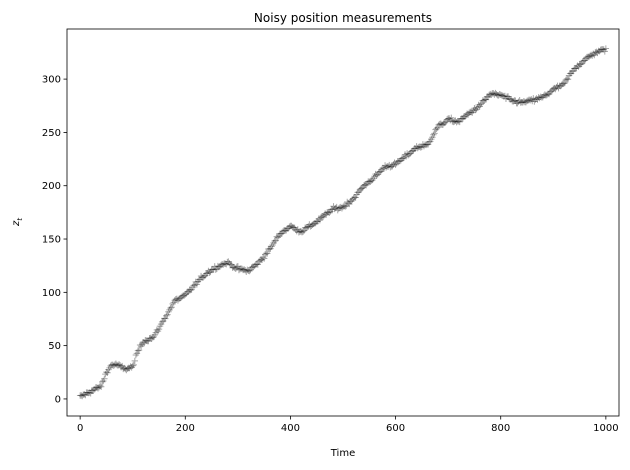  Describe the element at coordinates (80, 428) in the screenshot. I see `x-tick-label: 0` at that location.